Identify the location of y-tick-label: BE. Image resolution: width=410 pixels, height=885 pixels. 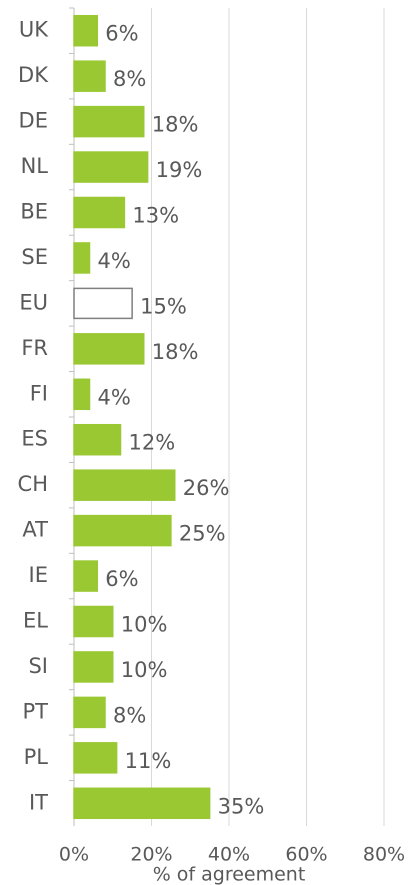
(34, 212).